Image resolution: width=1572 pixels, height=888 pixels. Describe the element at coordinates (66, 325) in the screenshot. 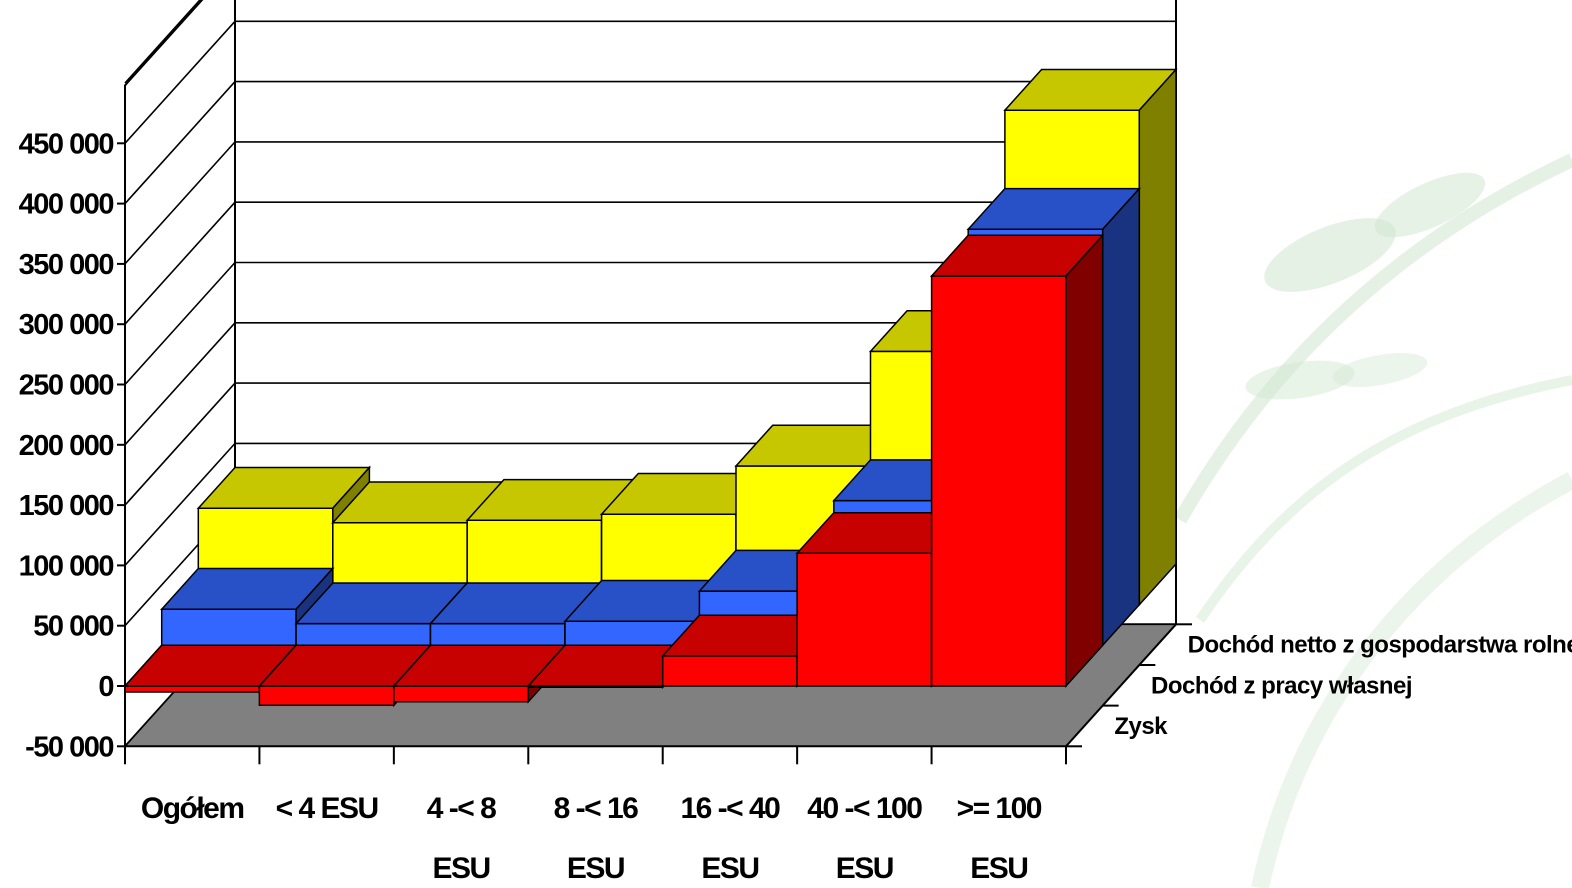

I see `y-tick-label-7: 300 000` at that location.